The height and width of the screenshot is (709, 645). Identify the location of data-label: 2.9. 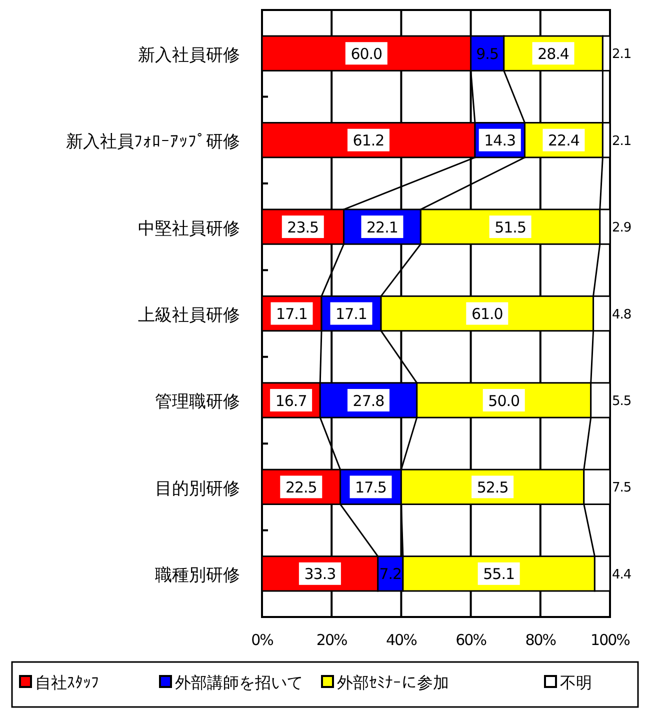
(622, 228).